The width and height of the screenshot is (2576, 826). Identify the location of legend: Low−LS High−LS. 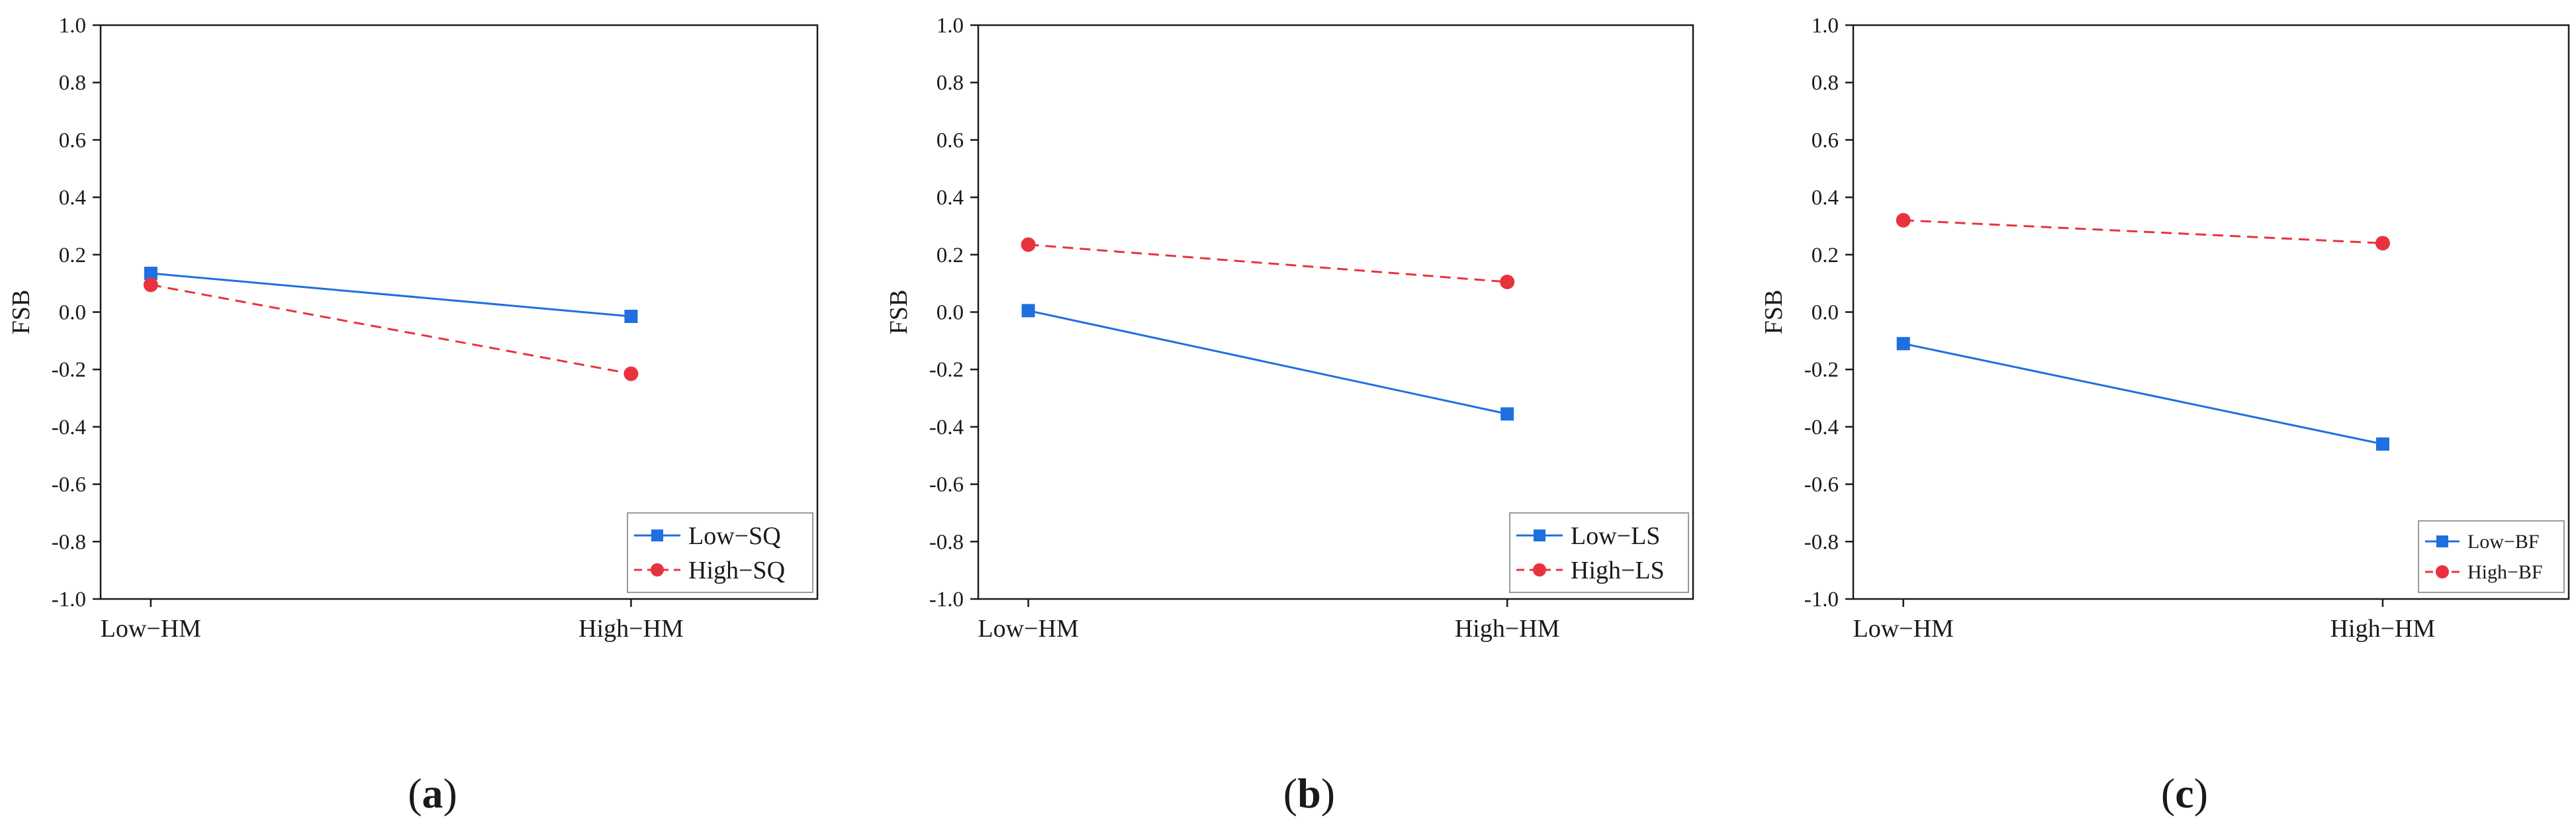
(1599, 552).